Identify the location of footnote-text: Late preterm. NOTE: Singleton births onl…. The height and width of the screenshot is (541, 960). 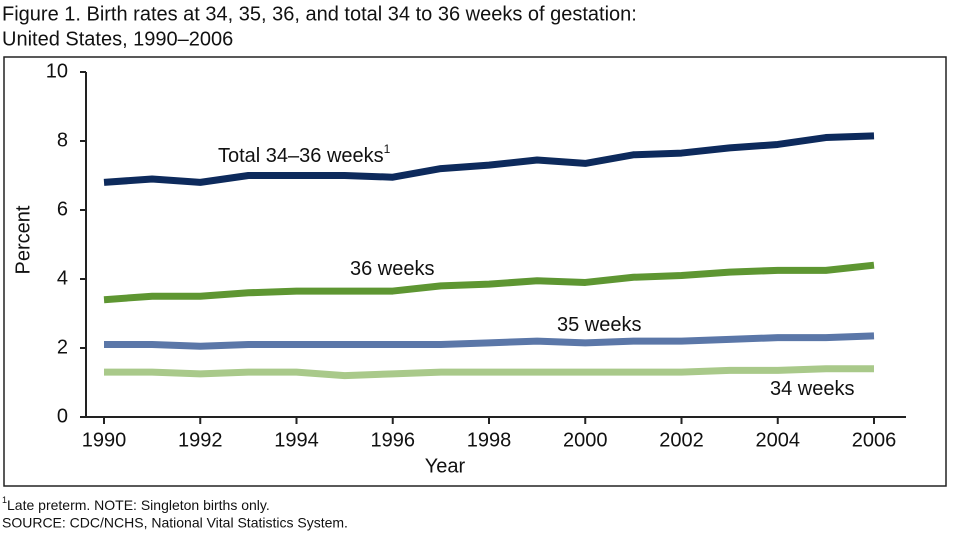
(138, 505).